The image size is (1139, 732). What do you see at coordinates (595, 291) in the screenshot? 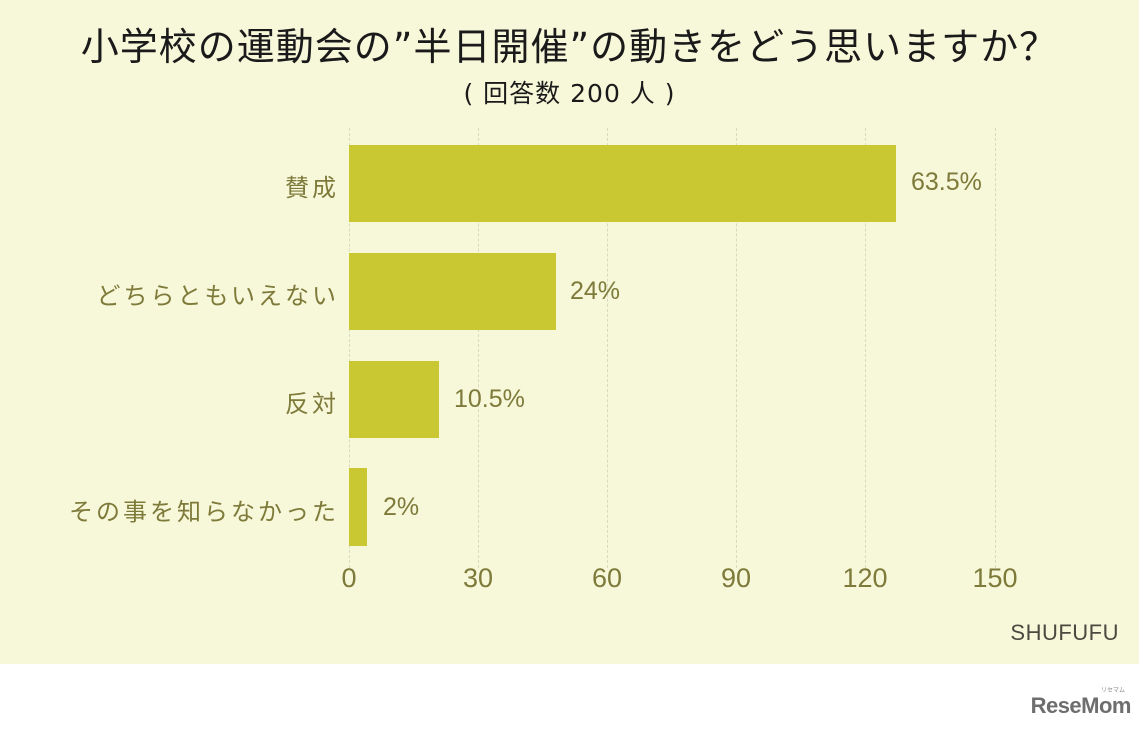
I see `value-label: 24%` at bounding box center [595, 291].